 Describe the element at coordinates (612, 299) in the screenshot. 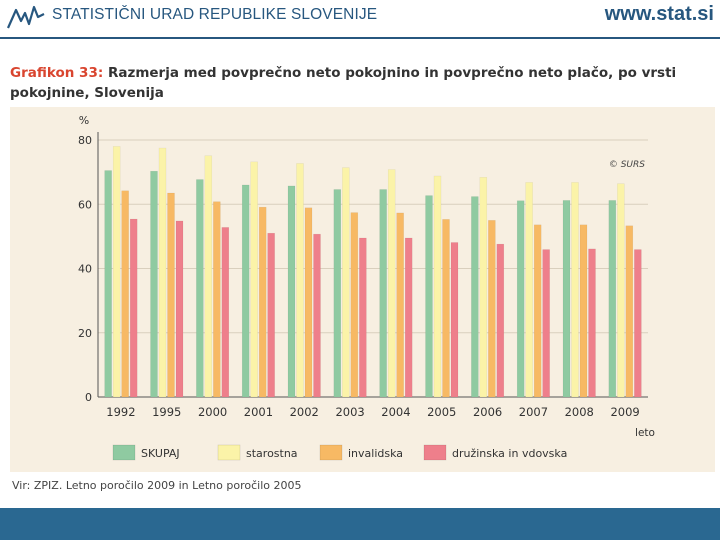

I see `bar-skupaj-2009` at that location.